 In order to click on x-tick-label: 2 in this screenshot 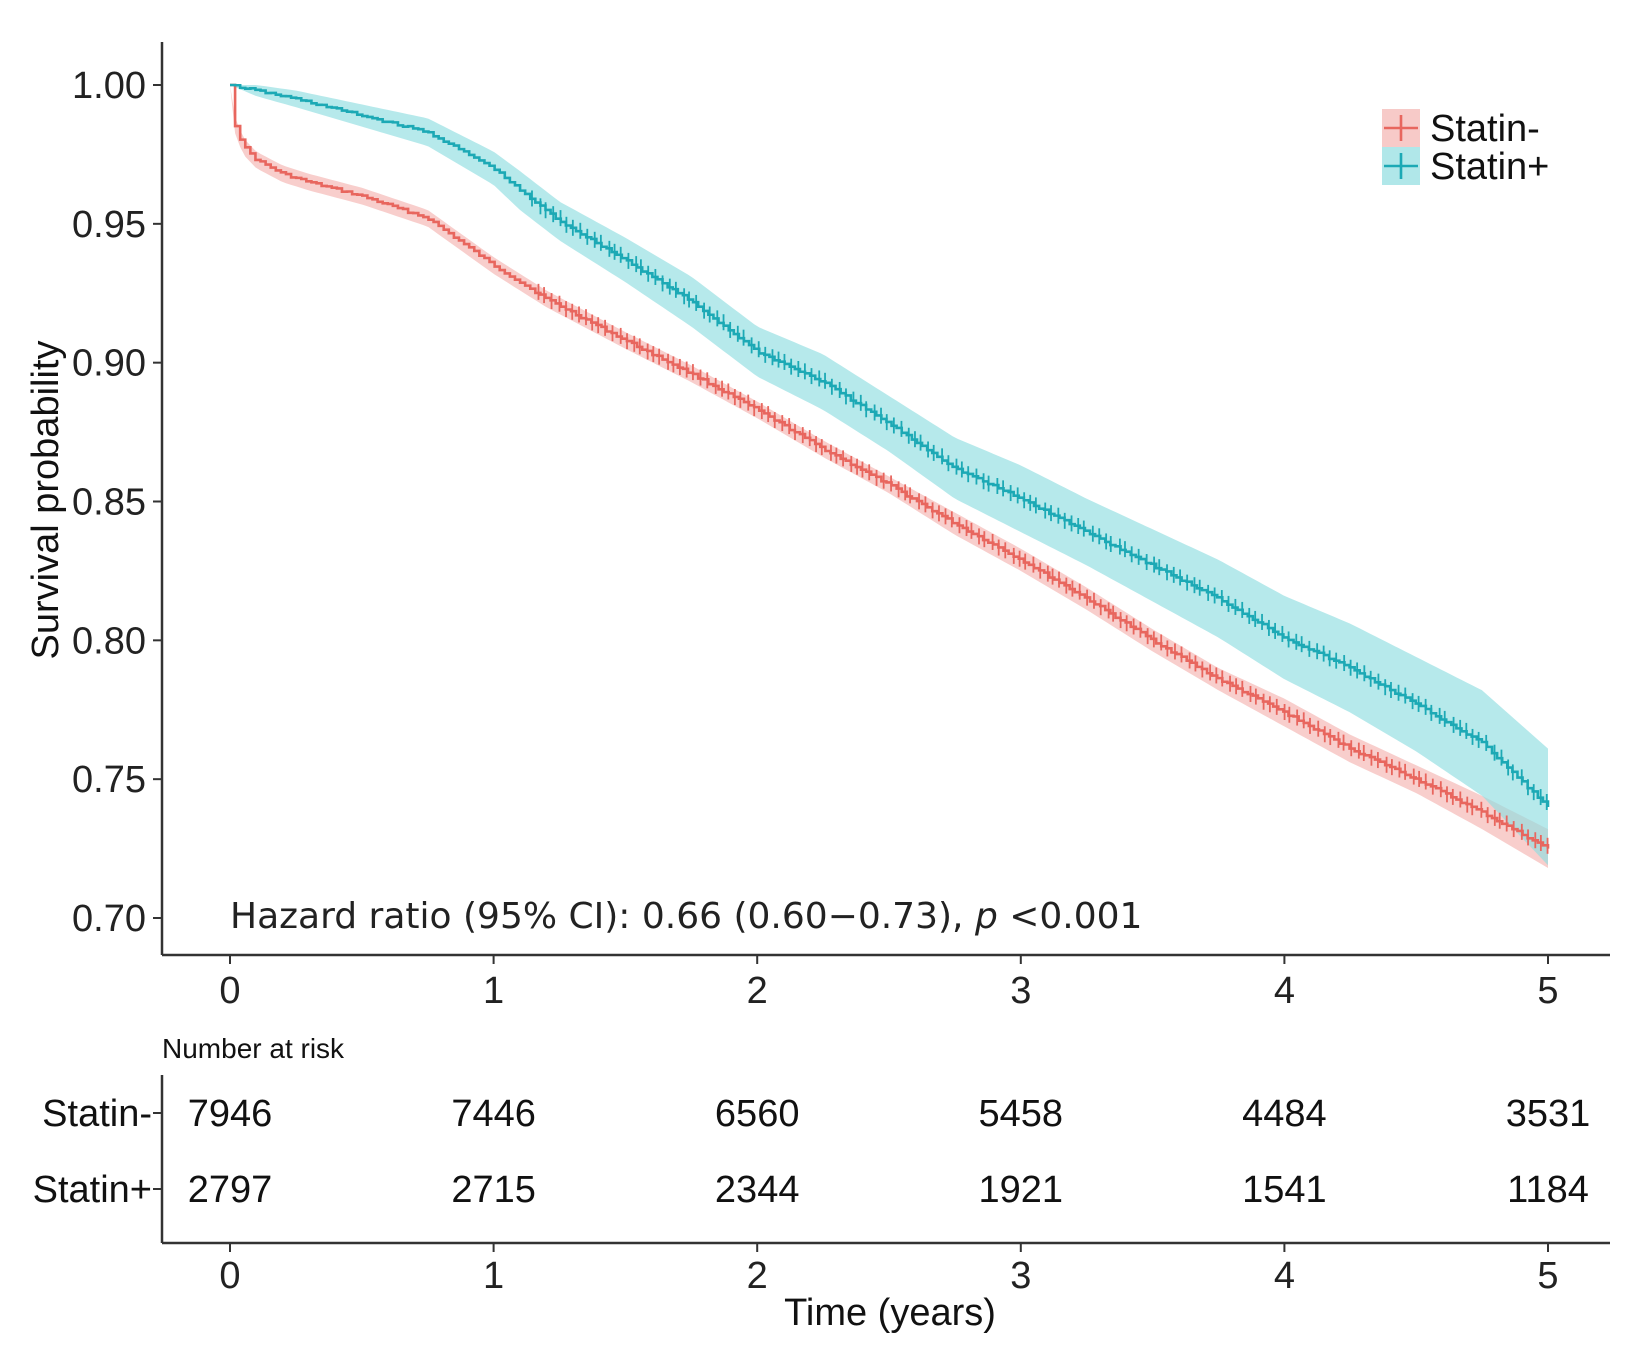, I will do `click(757, 991)`.